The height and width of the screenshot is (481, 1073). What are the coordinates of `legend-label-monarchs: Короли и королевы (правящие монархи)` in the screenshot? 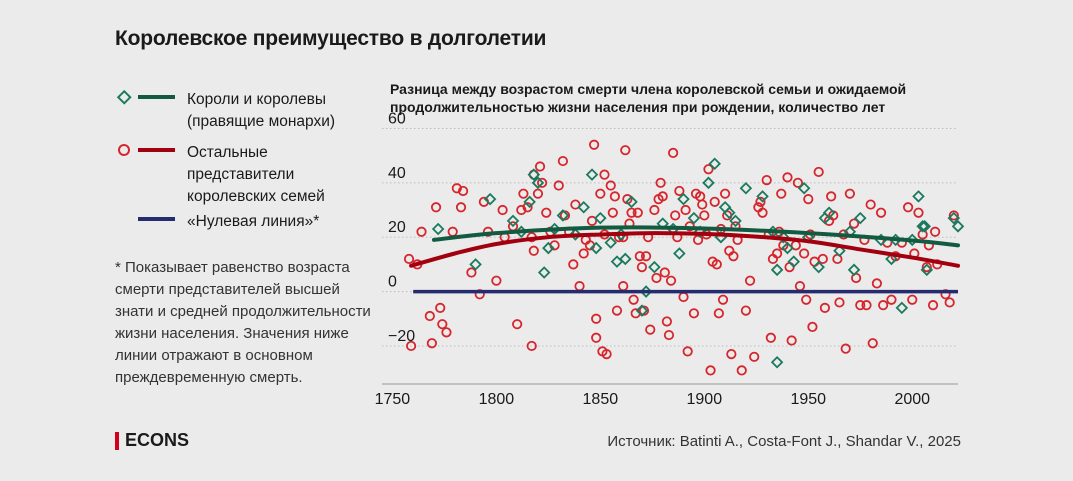 It's located at (261, 110).